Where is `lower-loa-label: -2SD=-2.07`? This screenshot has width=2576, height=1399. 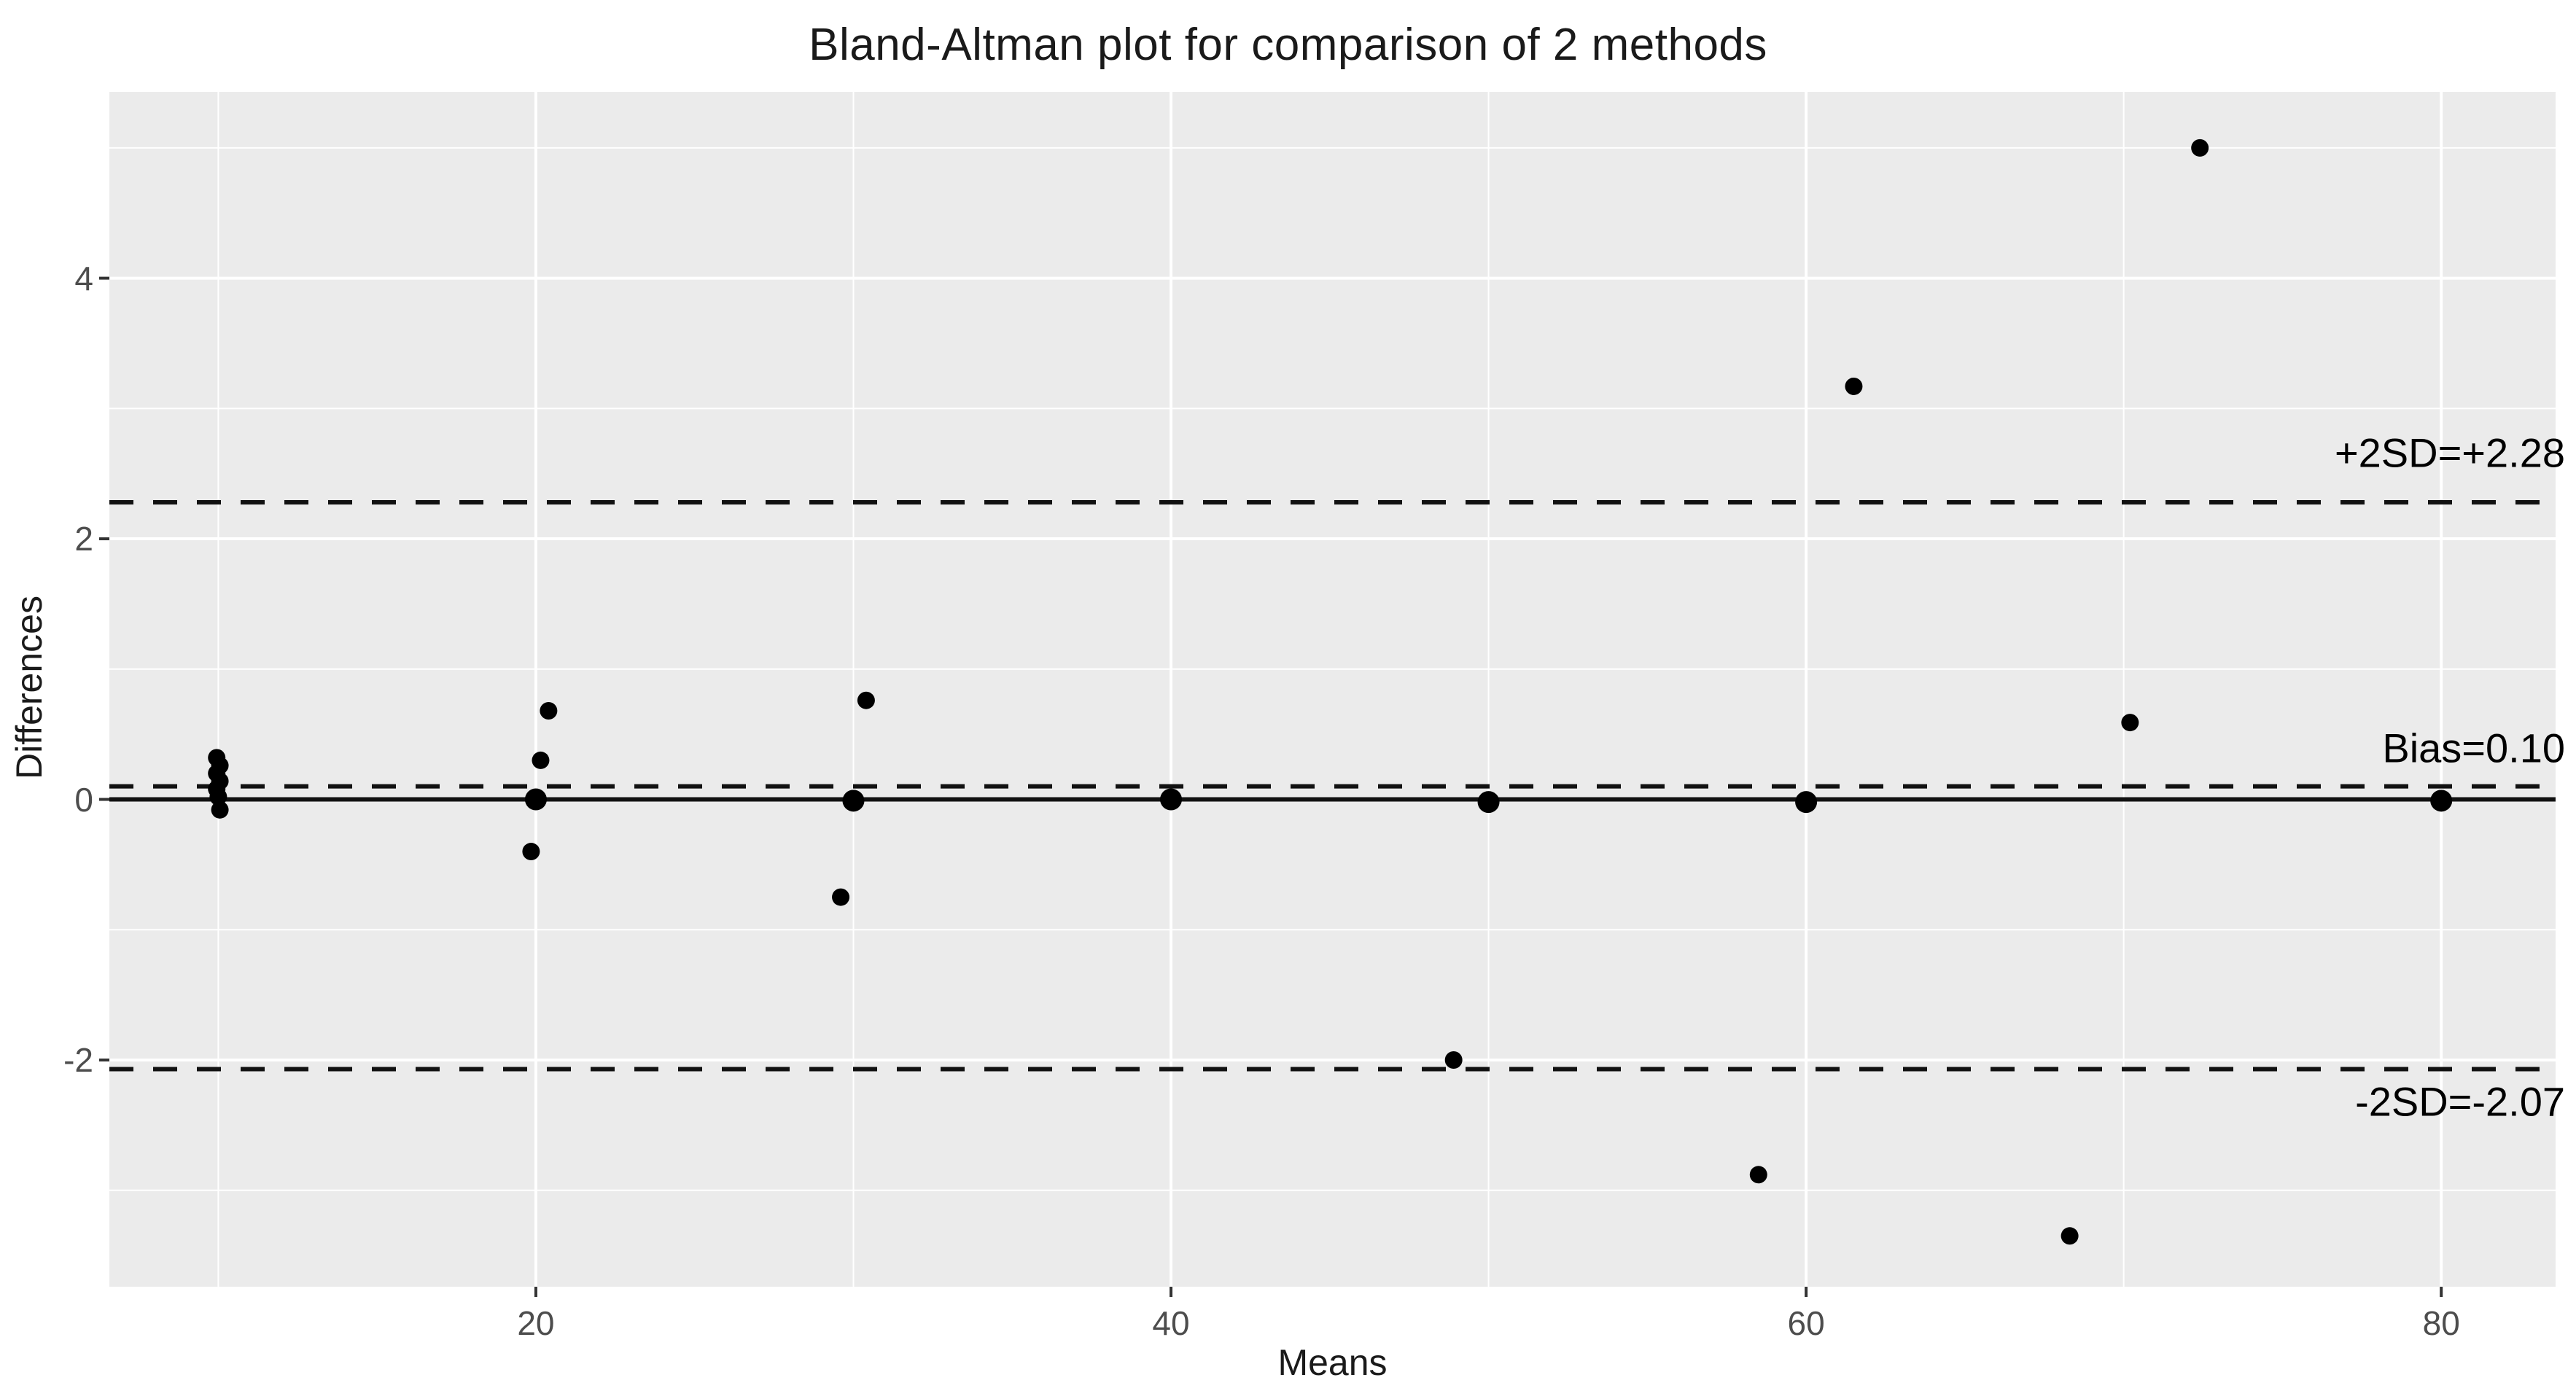 lower-loa-label: -2SD=-2.07 is located at coordinates (2460, 1101).